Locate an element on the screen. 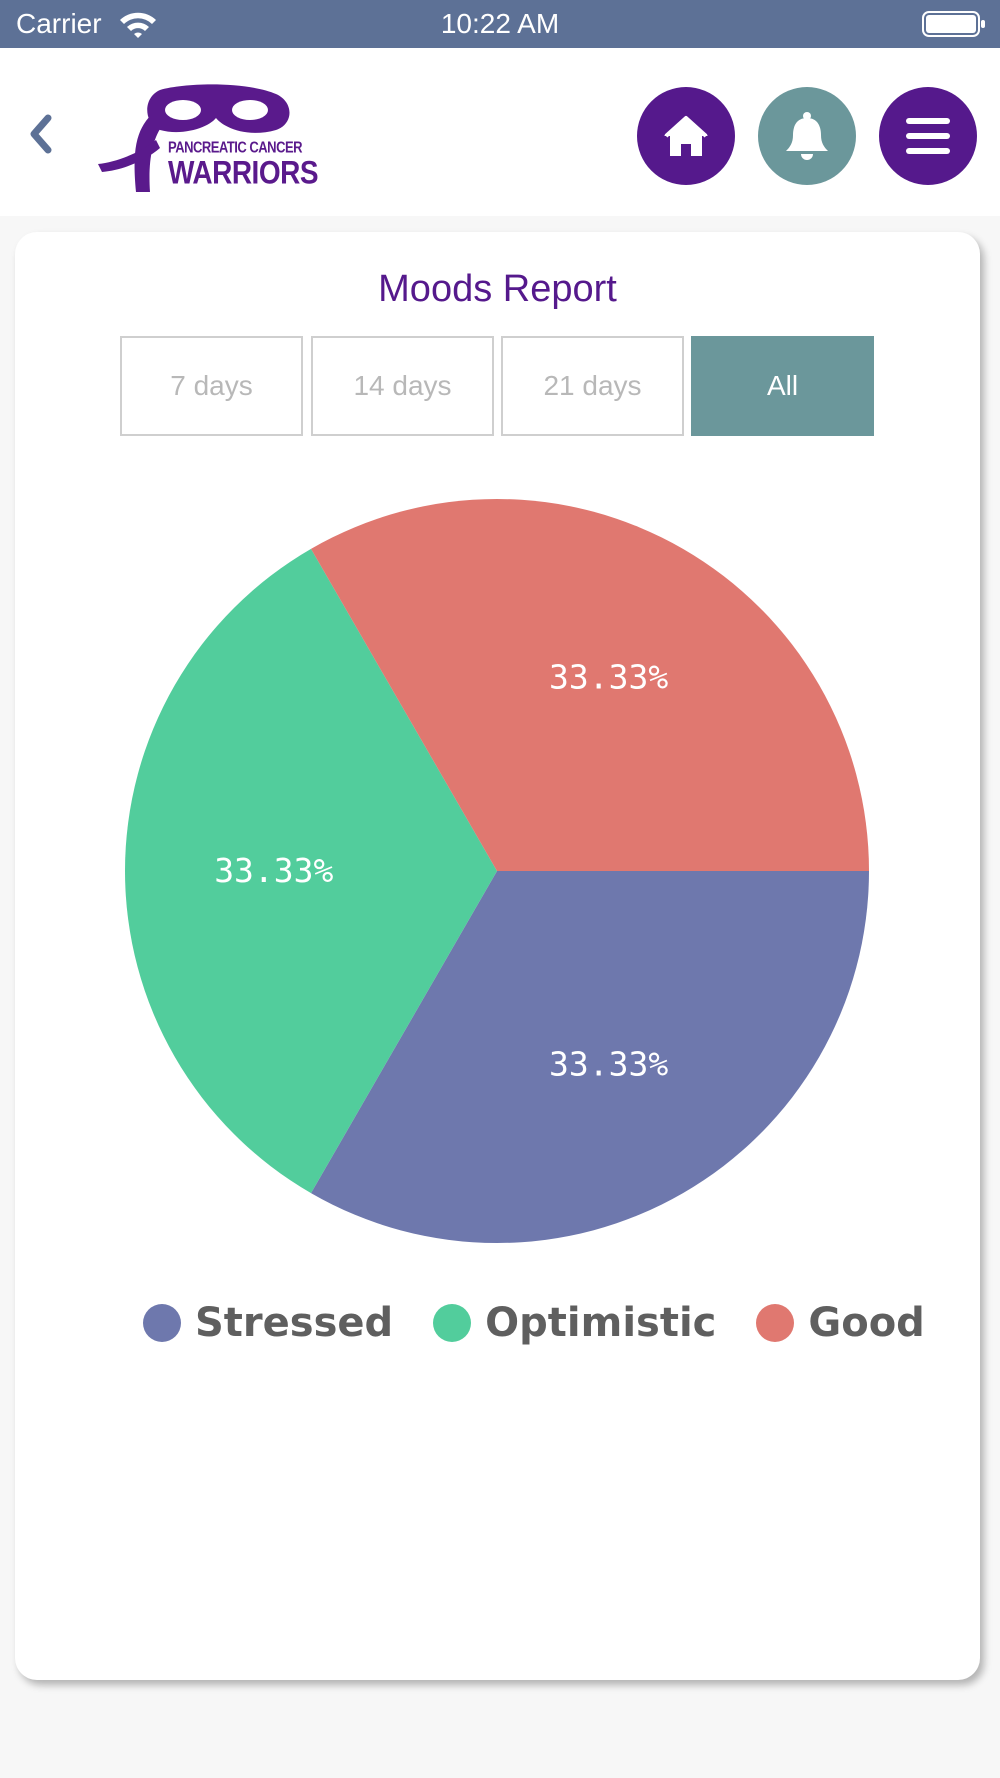 Image resolution: width=1000 pixels, height=1778 pixels. logo-line1: PANCREATIC CANCER is located at coordinates (235, 147).